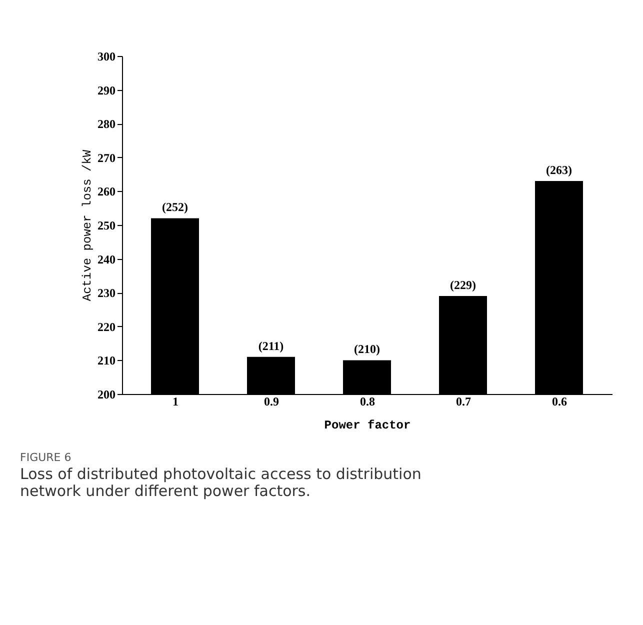  What do you see at coordinates (87, 225) in the screenshot?
I see `y-axis-title: Active power loss /kW` at bounding box center [87, 225].